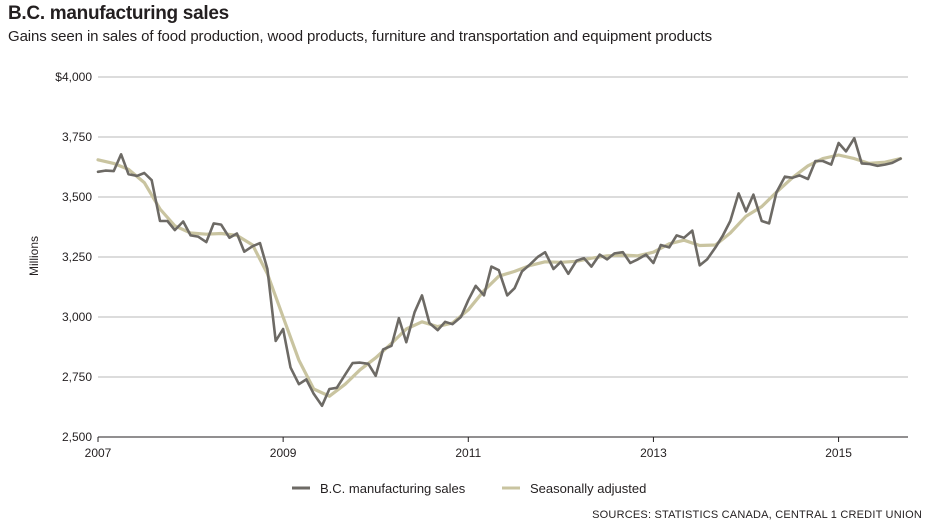  Describe the element at coordinates (98, 453) in the screenshot. I see `x-tick-label: 2007` at that location.